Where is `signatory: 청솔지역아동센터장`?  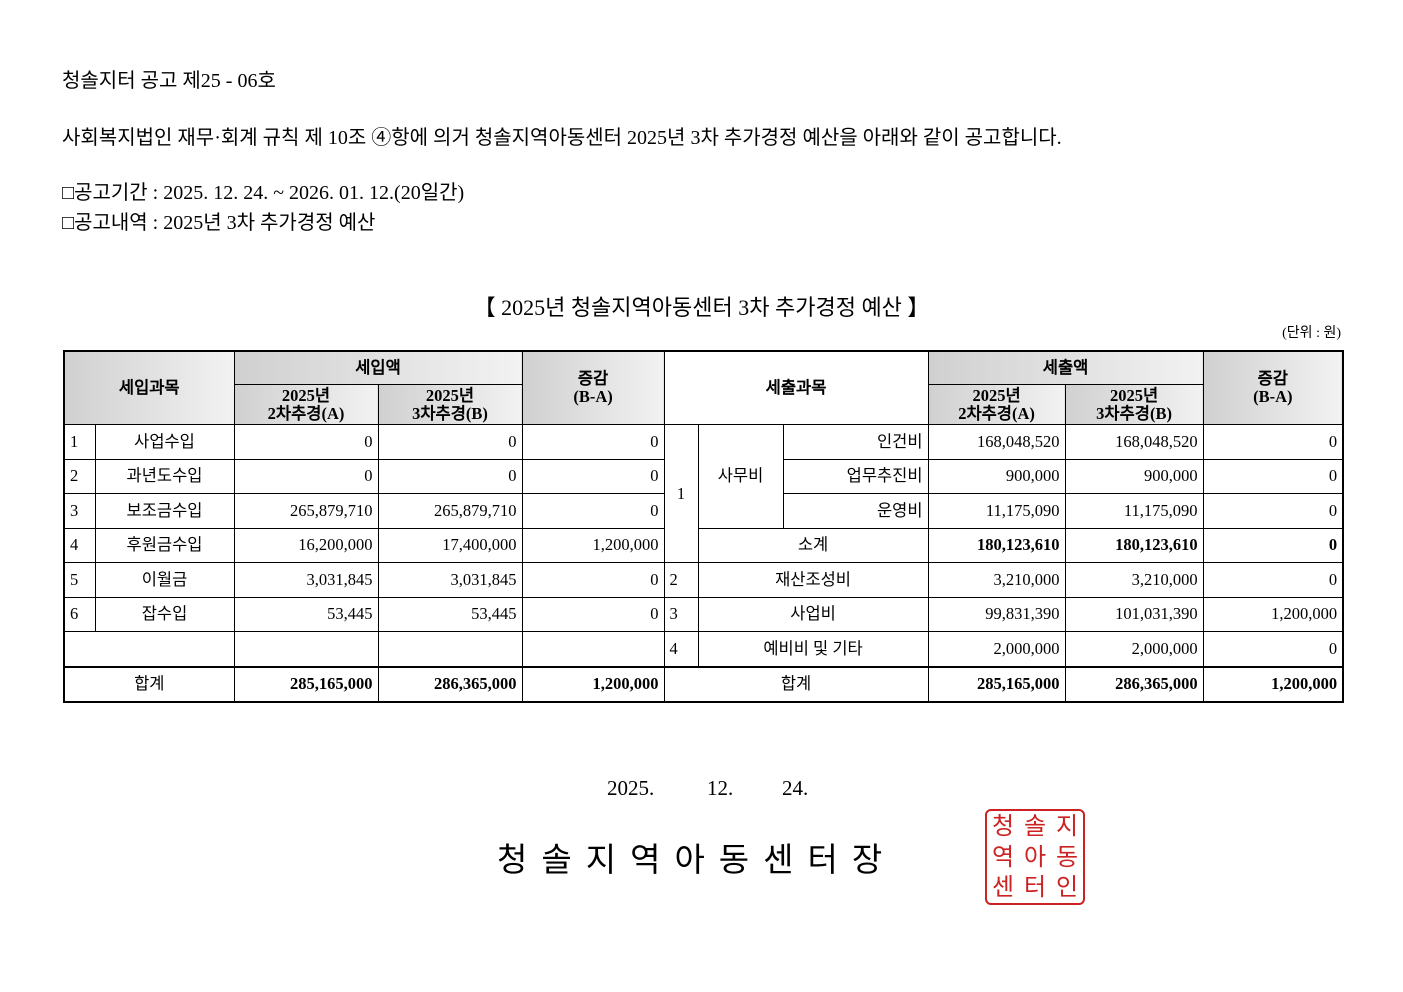 signatory: 청솔지역아동센터장 is located at coordinates (697, 859).